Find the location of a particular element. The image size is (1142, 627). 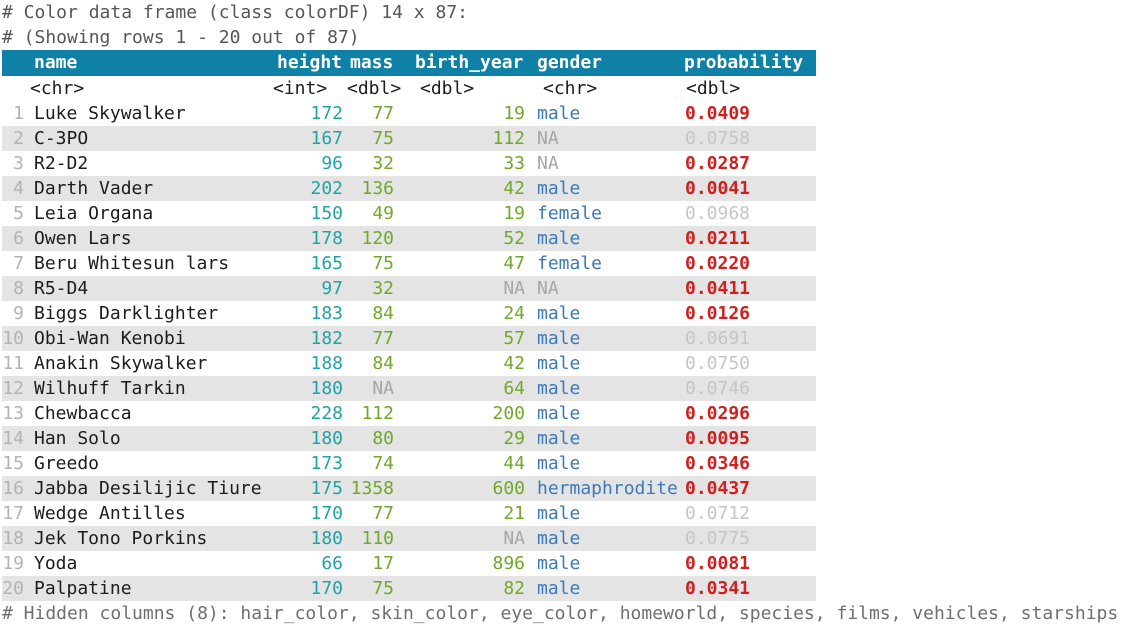

cell-probability: 0.0095 is located at coordinates (718, 438).